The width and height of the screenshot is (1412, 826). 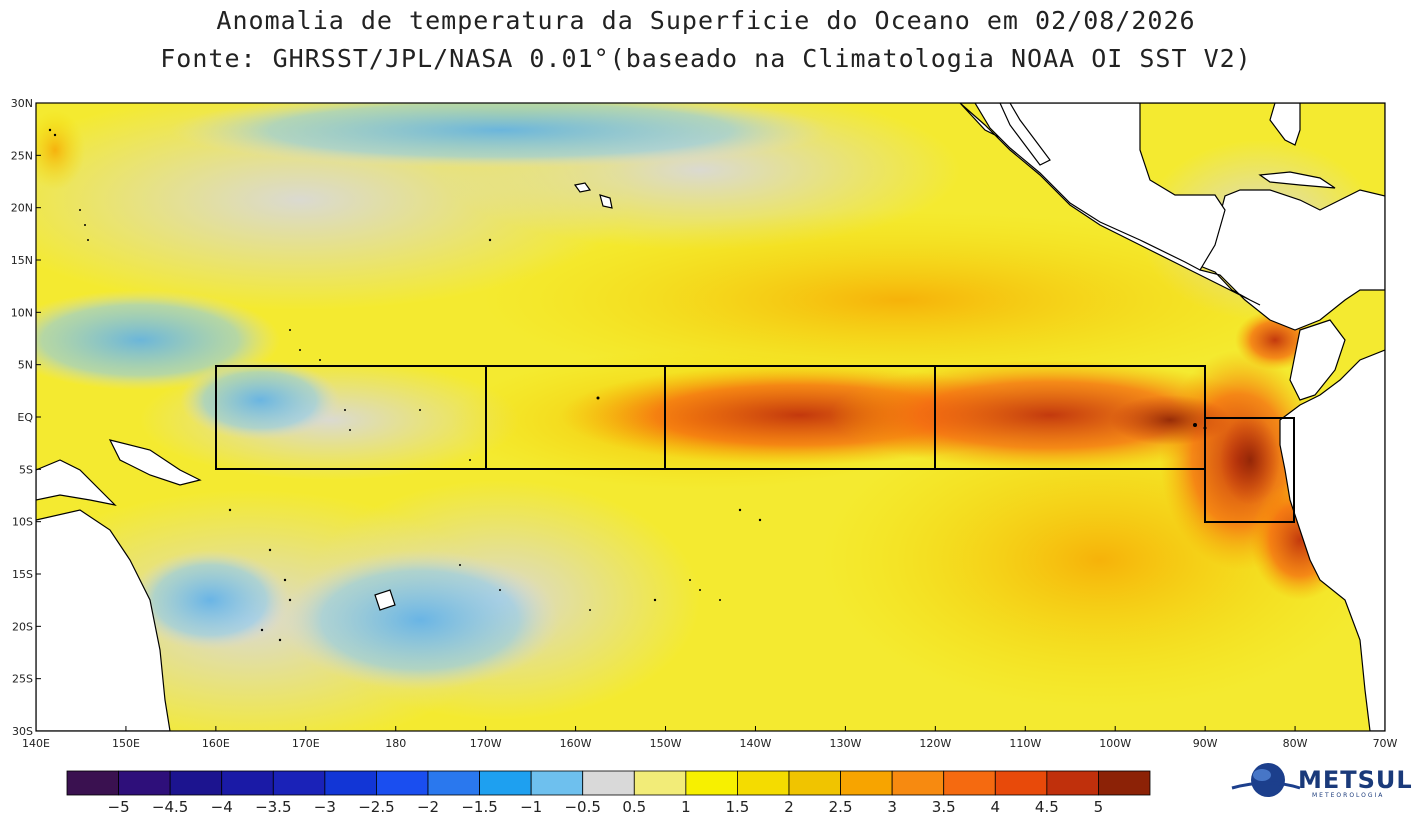 What do you see at coordinates (1047, 807) in the screenshot?
I see `legend-label: 4.5` at bounding box center [1047, 807].